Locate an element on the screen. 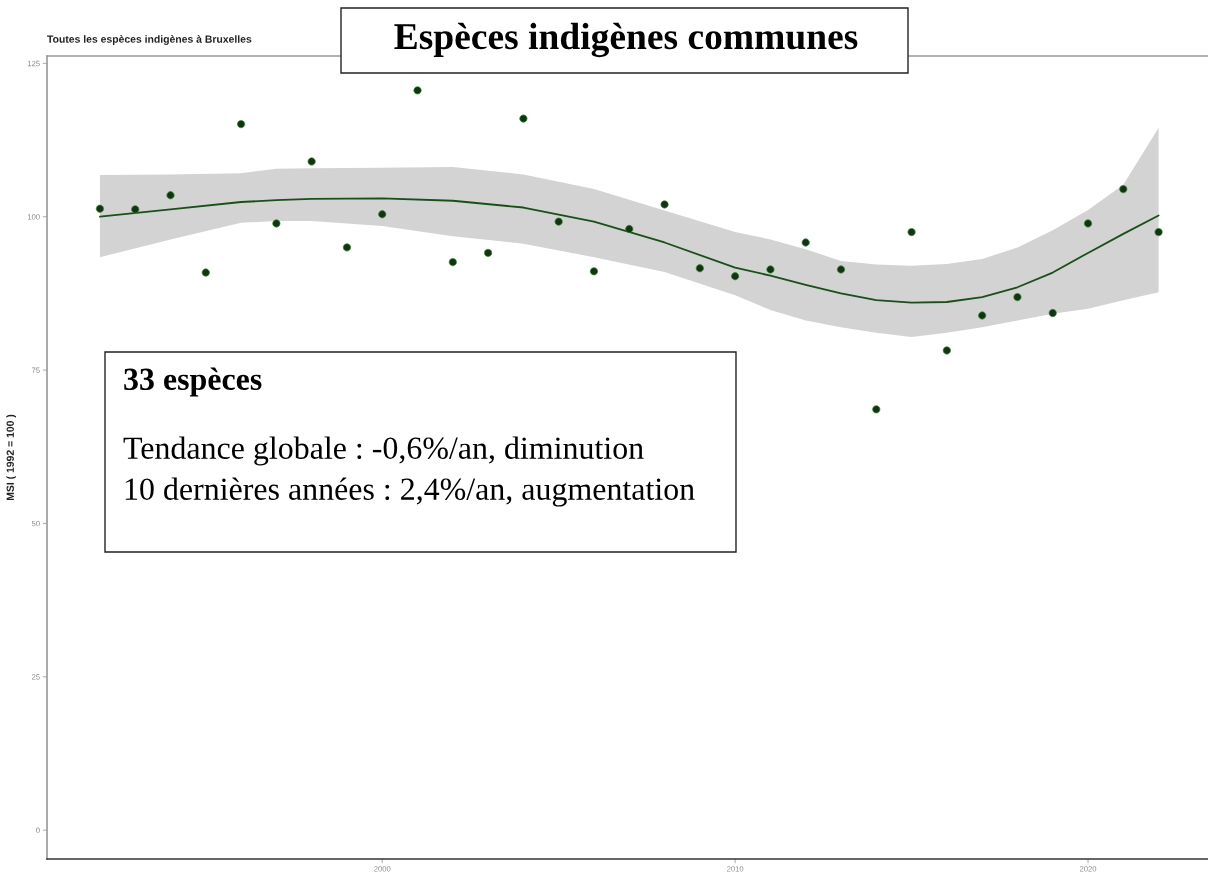 Image resolution: width=1208 pixels, height=877 pixels. y-axis-title: MSI ( 1992 = 100 ) is located at coordinates (11, 457).